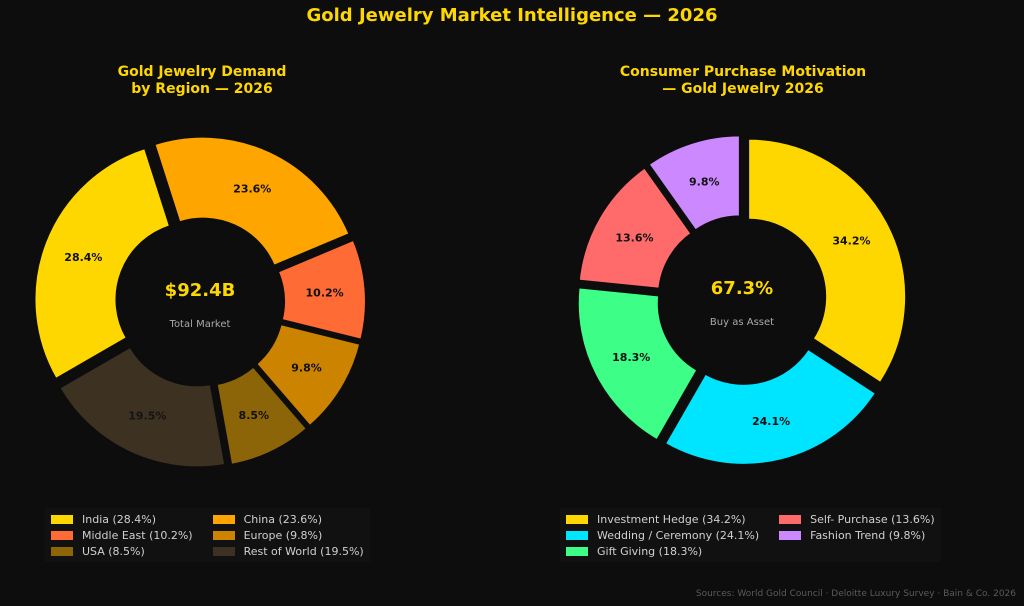 Image resolution: width=1024 pixels, height=606 pixels. Describe the element at coordinates (252, 188) in the screenshot. I see `region-value-label: 23.6%` at that location.